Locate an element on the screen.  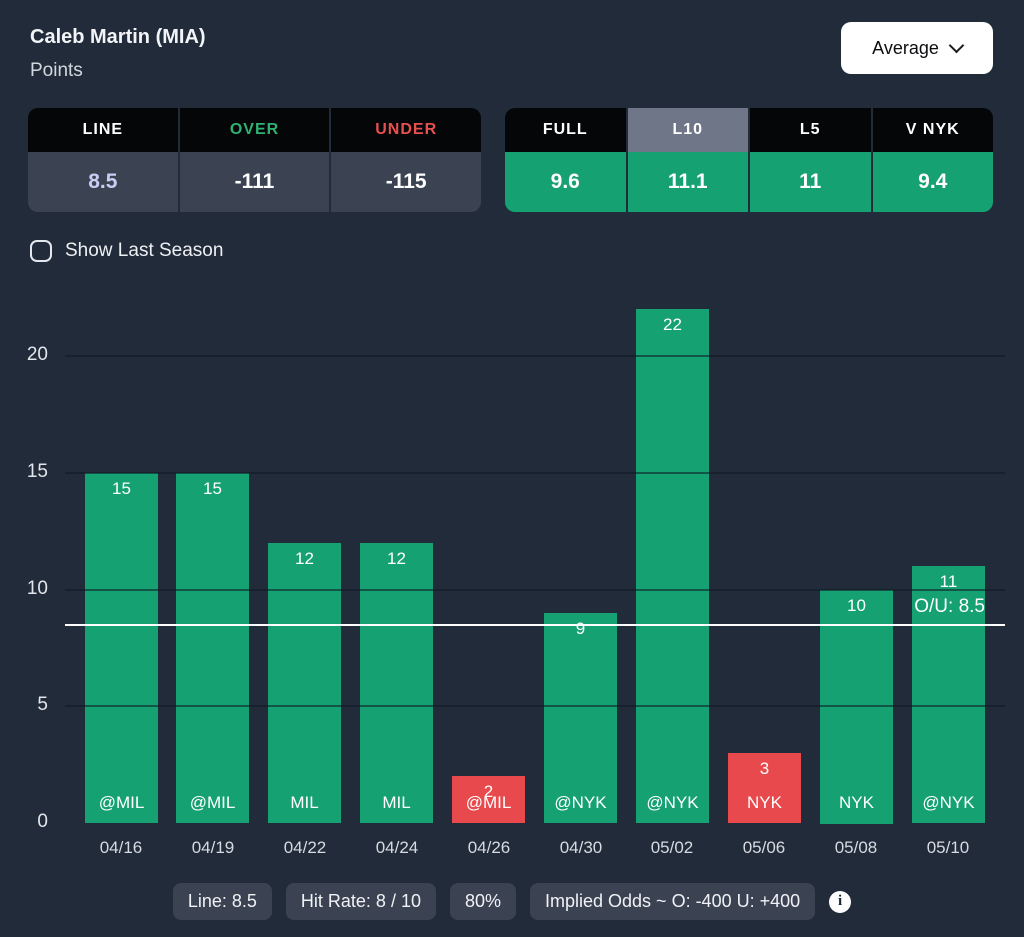
under-odds-value: -115 is located at coordinates (406, 182).